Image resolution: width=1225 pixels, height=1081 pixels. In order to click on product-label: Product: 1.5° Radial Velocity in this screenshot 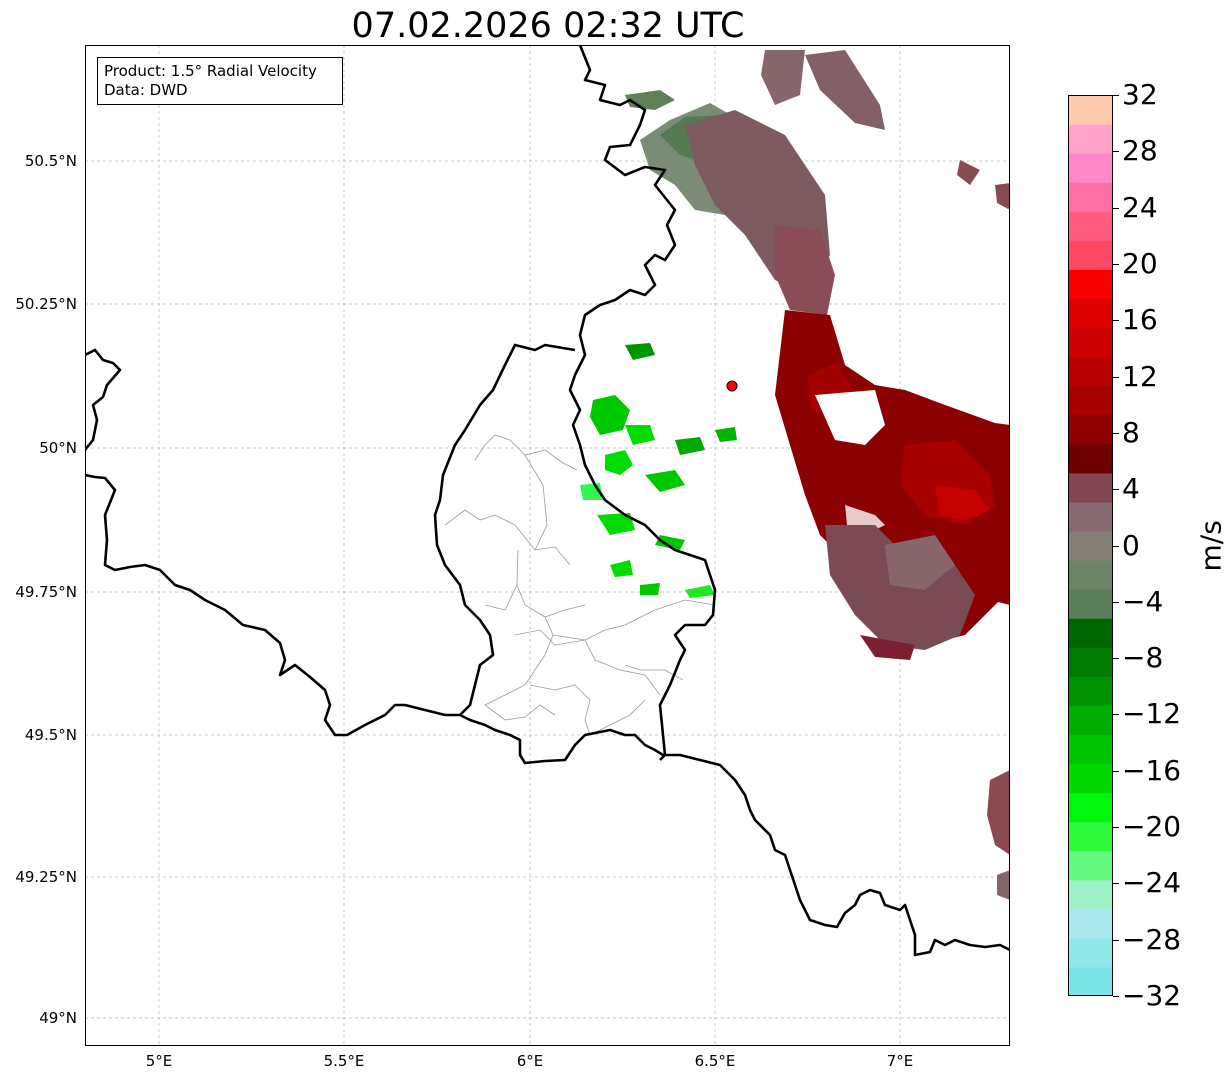, I will do `click(210, 71)`.